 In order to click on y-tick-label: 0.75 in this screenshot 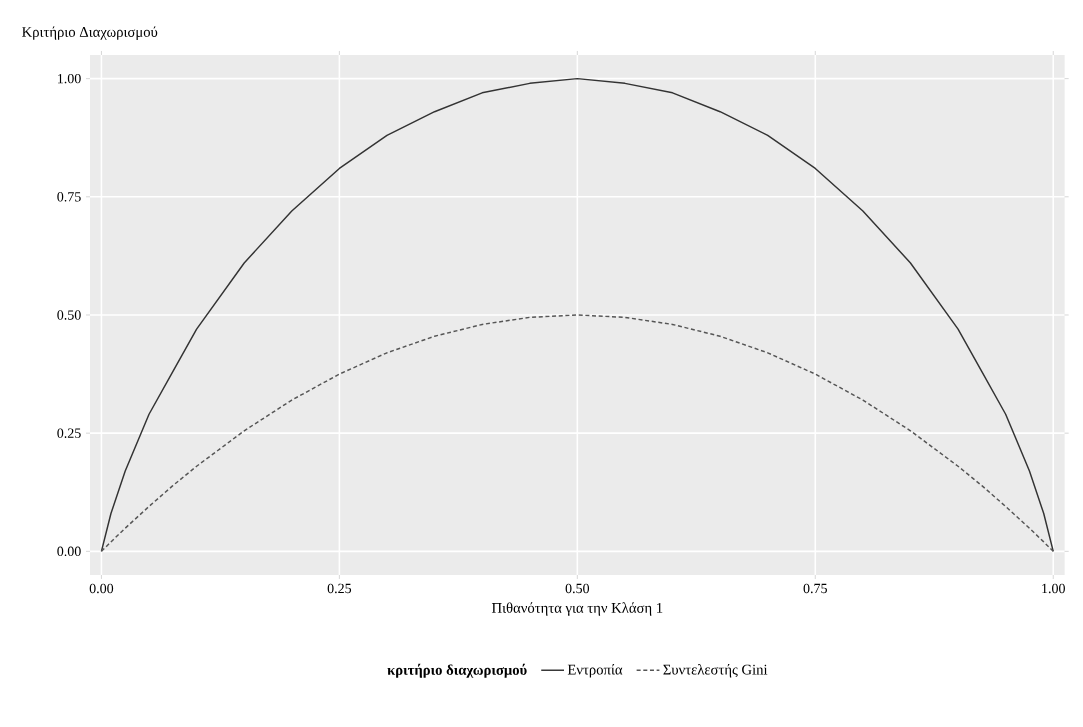, I will do `click(69, 197)`.